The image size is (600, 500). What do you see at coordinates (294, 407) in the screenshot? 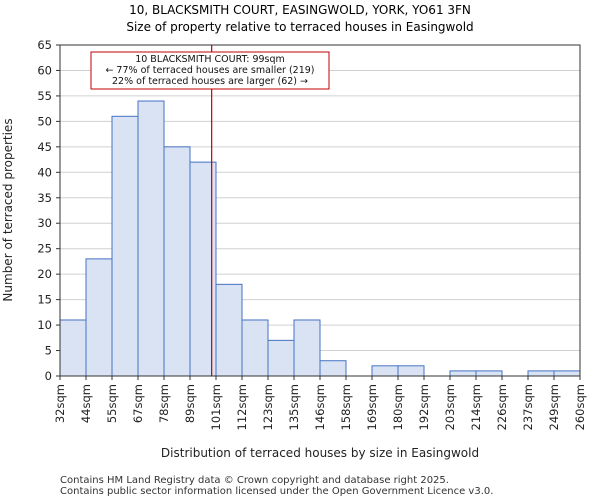
I see `x-tick-label: 135sqm` at bounding box center [294, 407].